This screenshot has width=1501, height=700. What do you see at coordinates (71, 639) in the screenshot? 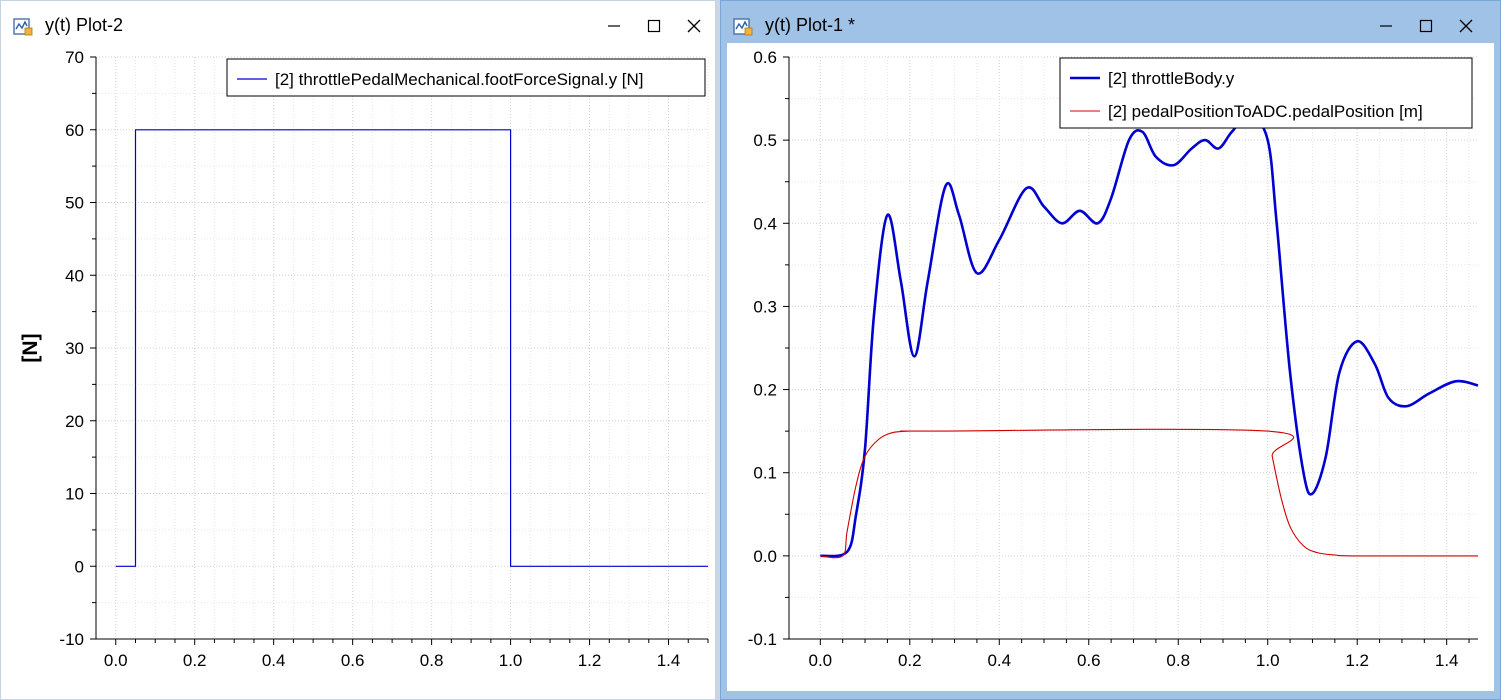
I see `y-tick-label: -10` at bounding box center [71, 639].